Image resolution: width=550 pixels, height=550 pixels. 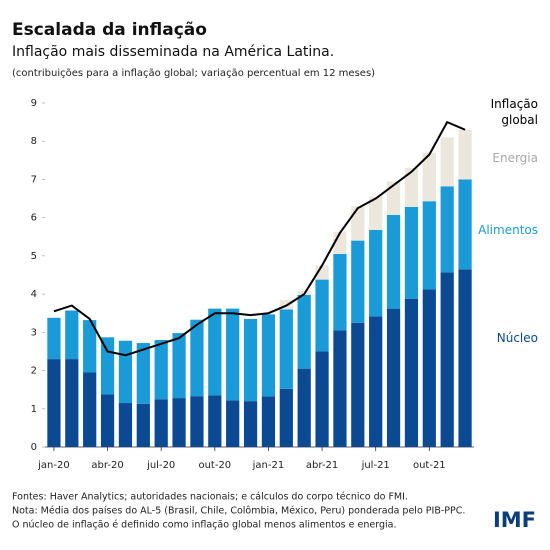 I want to click on x-tick-label: out-20, so click(x=214, y=465).